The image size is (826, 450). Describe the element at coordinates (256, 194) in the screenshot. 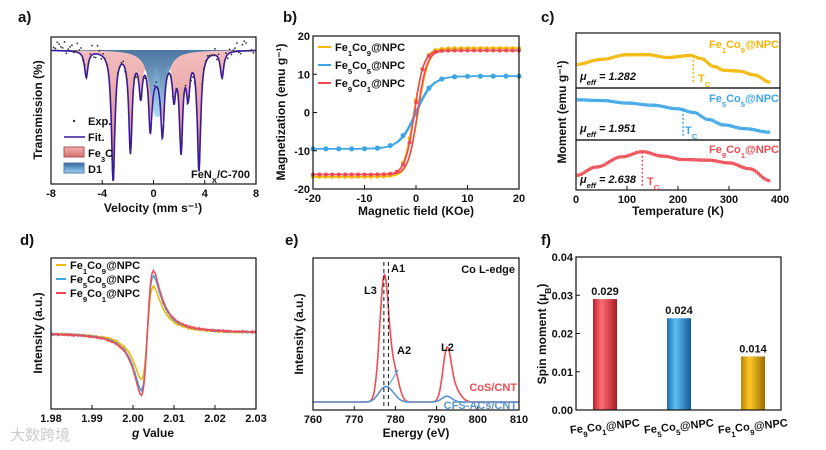

I see `a-x-tick-label: 8` at that location.